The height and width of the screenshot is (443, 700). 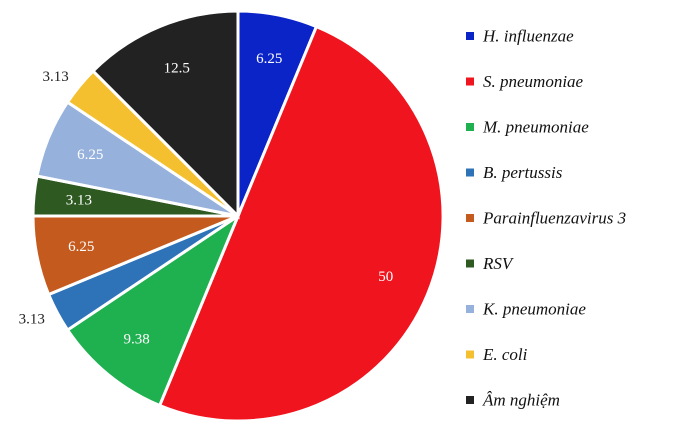 I want to click on legend-item-m-pneumoniae: M. pneumoniae, so click(x=527, y=127).